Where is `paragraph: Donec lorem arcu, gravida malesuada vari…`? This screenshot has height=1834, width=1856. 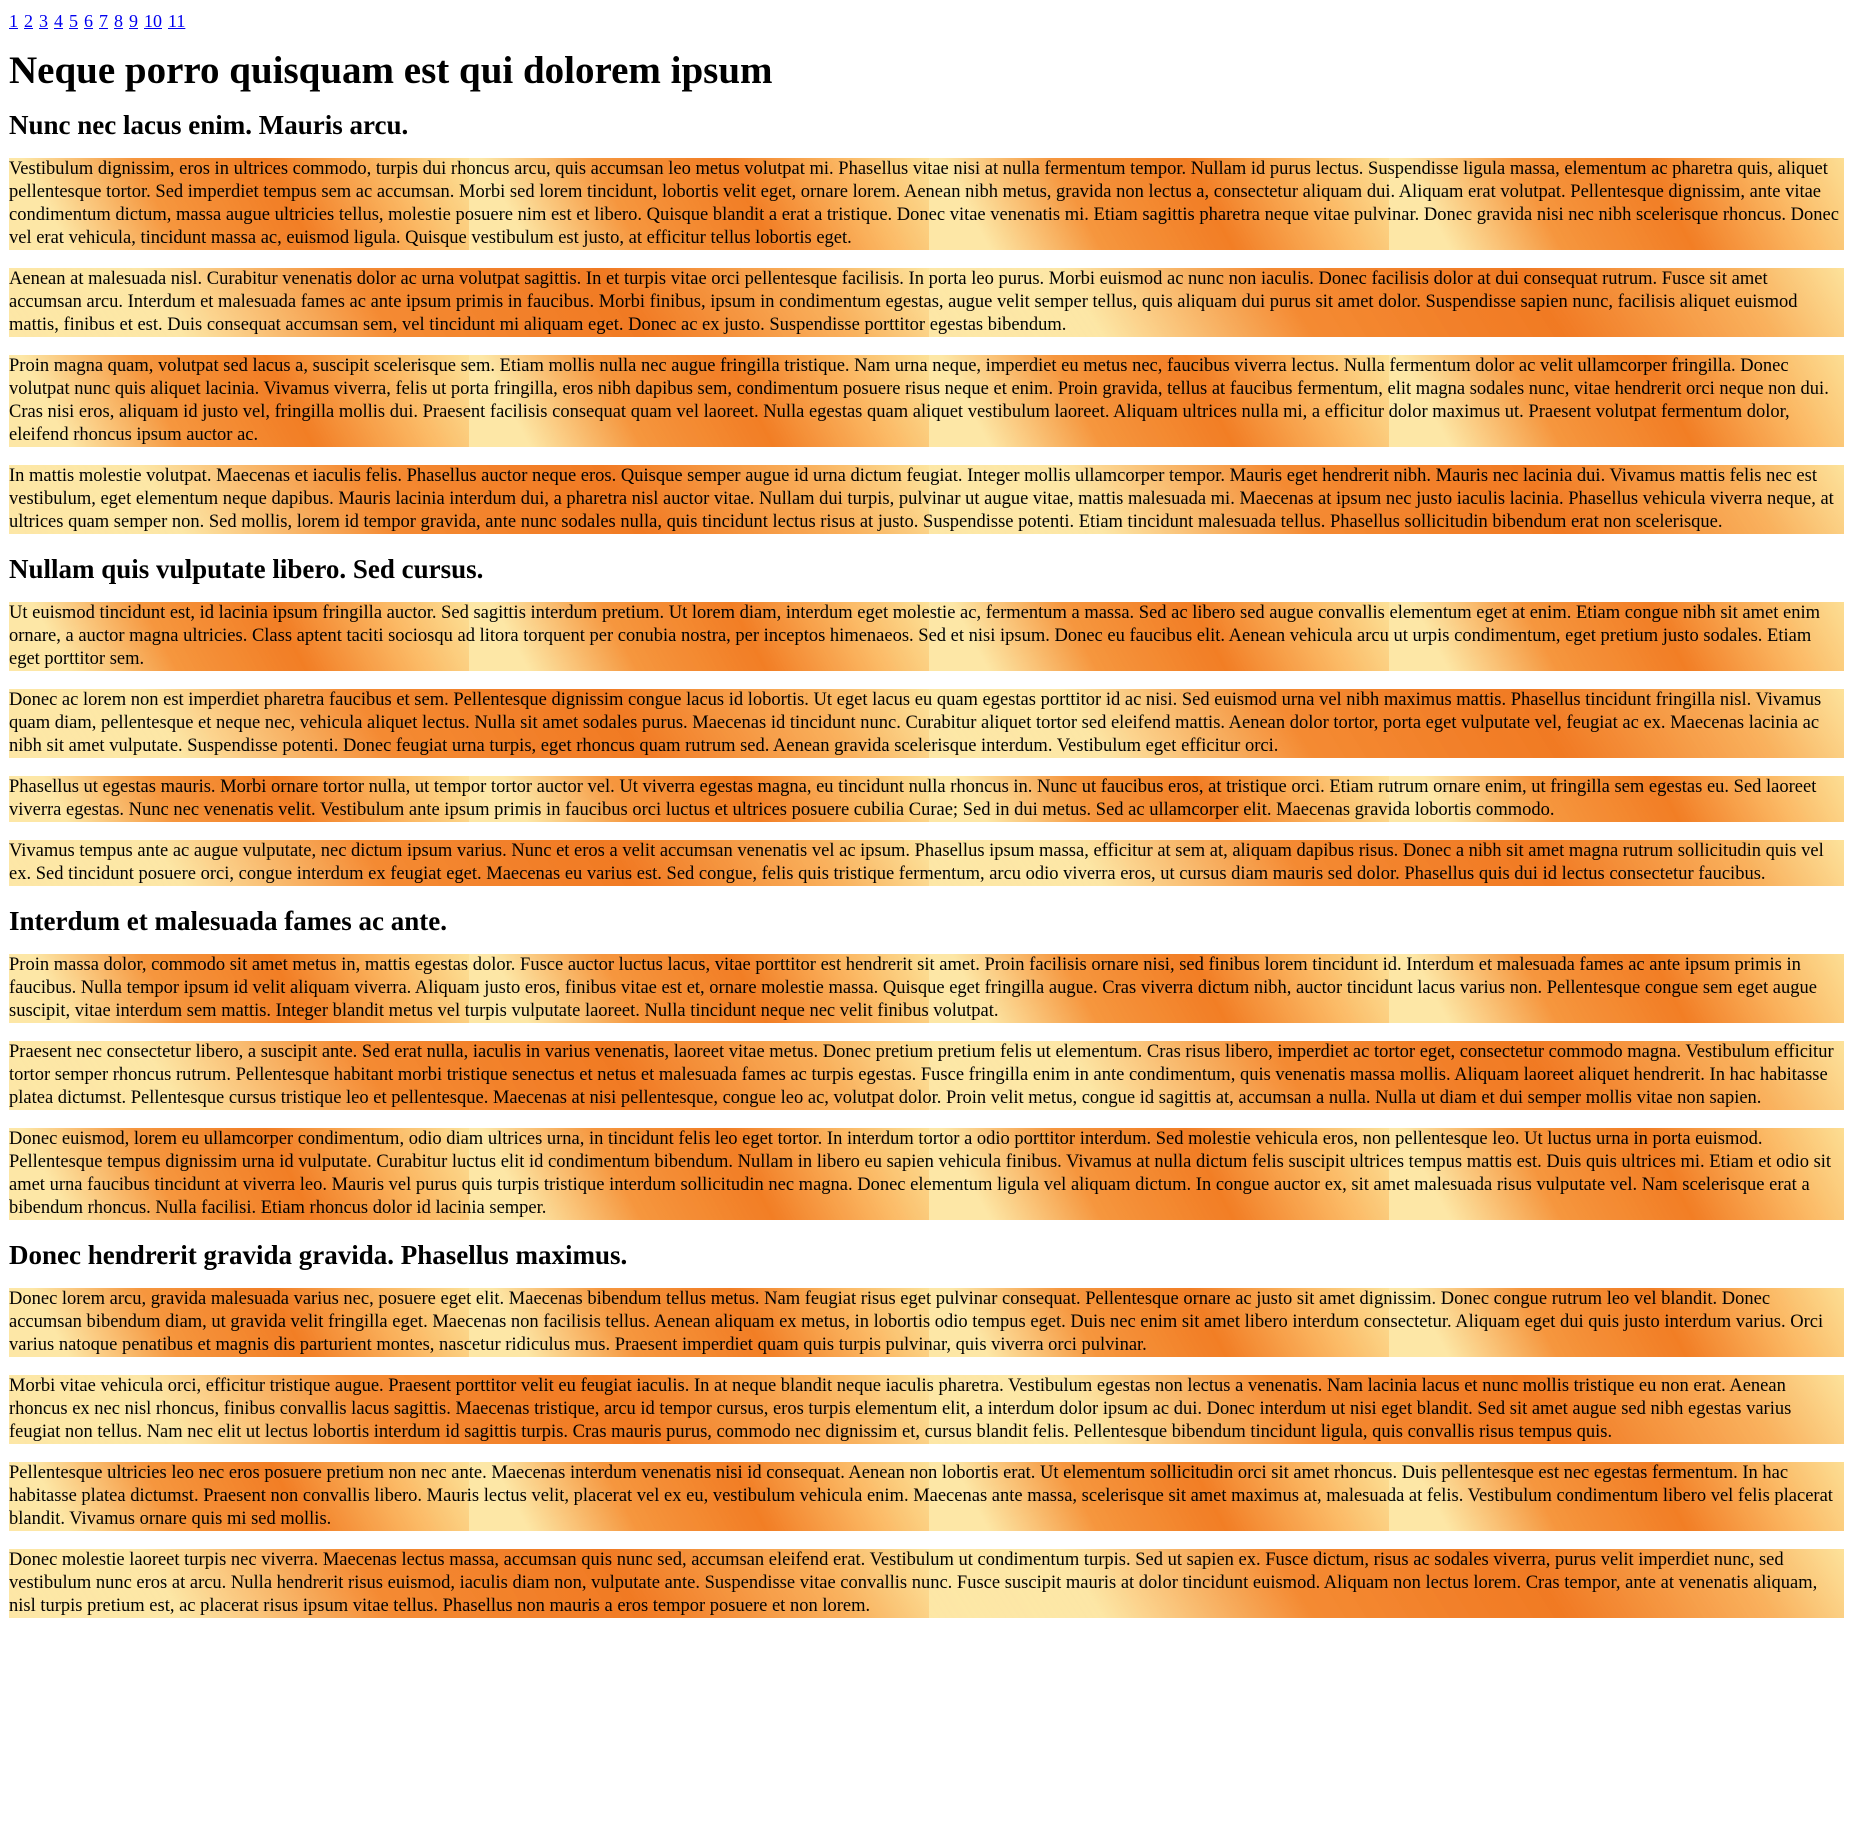
paragraph: Donec lorem arcu, gravida malesuada vari… is located at coordinates (926, 1322).